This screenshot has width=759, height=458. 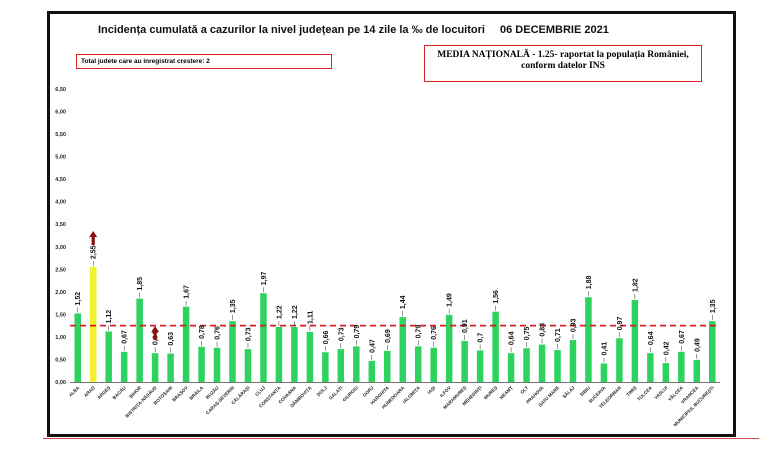 What do you see at coordinates (558, 335) in the screenshot?
I see `value-label: 0,71` at bounding box center [558, 335].